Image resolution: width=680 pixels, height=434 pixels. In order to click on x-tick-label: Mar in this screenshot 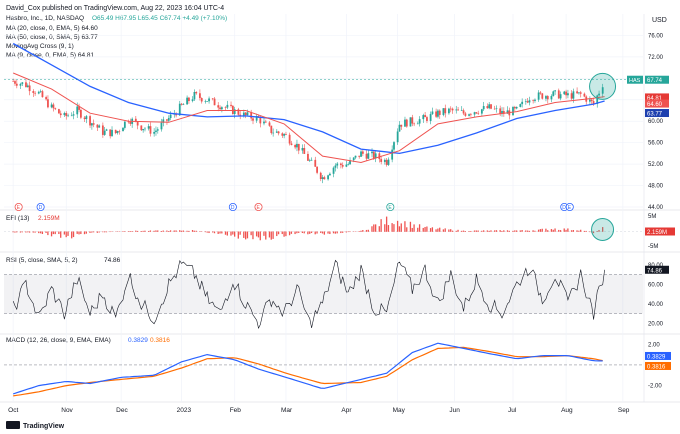, I will do `click(287, 410)`.